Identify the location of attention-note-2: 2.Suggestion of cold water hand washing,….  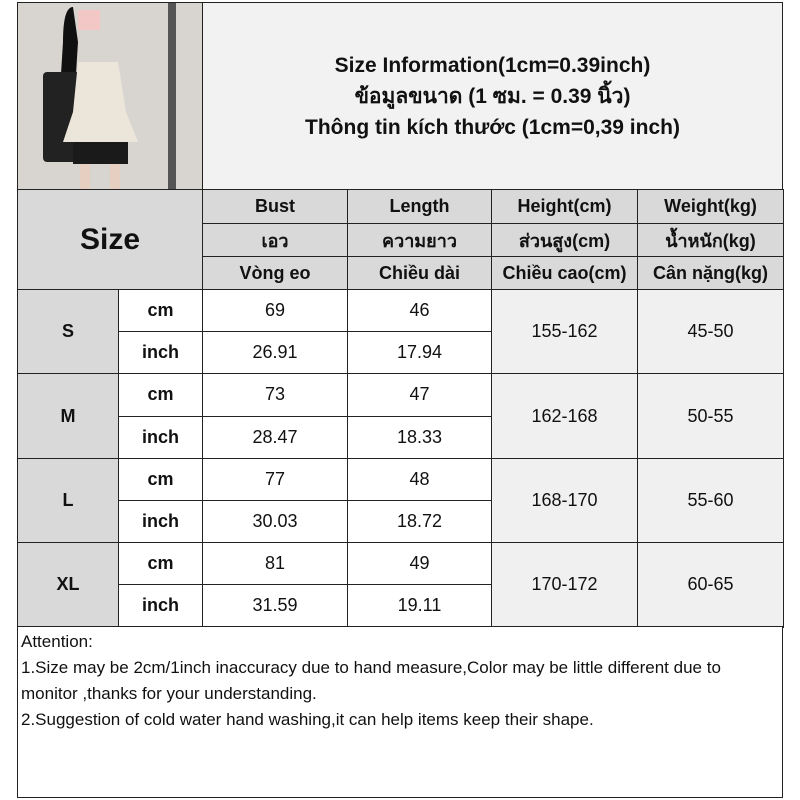
(307, 719).